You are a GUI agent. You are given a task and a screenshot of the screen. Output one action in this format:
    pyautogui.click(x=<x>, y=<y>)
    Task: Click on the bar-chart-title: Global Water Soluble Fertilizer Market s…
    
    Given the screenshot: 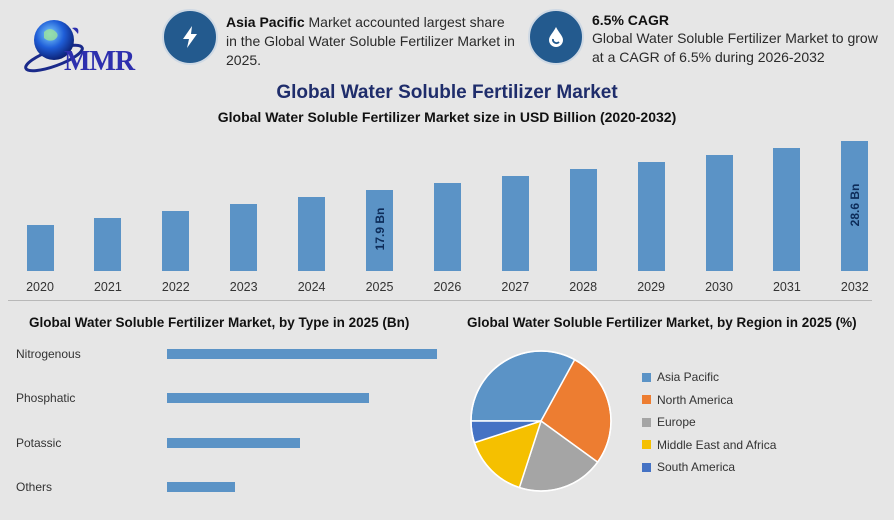 What is the action you would take?
    pyautogui.click(x=447, y=117)
    